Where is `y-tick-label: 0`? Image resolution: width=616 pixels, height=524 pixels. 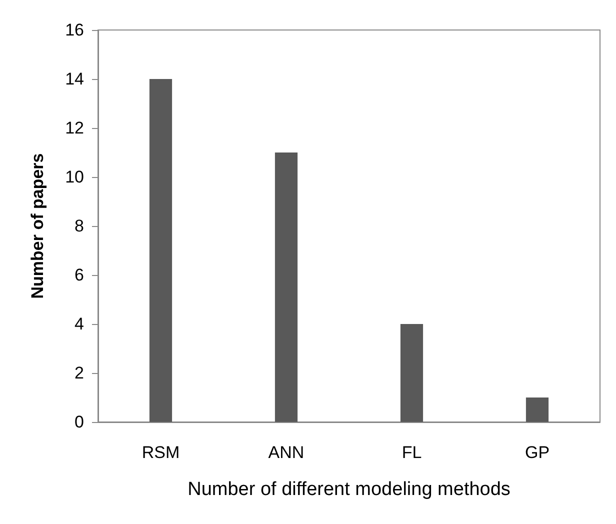 y-tick-label: 0 is located at coordinates (79, 422).